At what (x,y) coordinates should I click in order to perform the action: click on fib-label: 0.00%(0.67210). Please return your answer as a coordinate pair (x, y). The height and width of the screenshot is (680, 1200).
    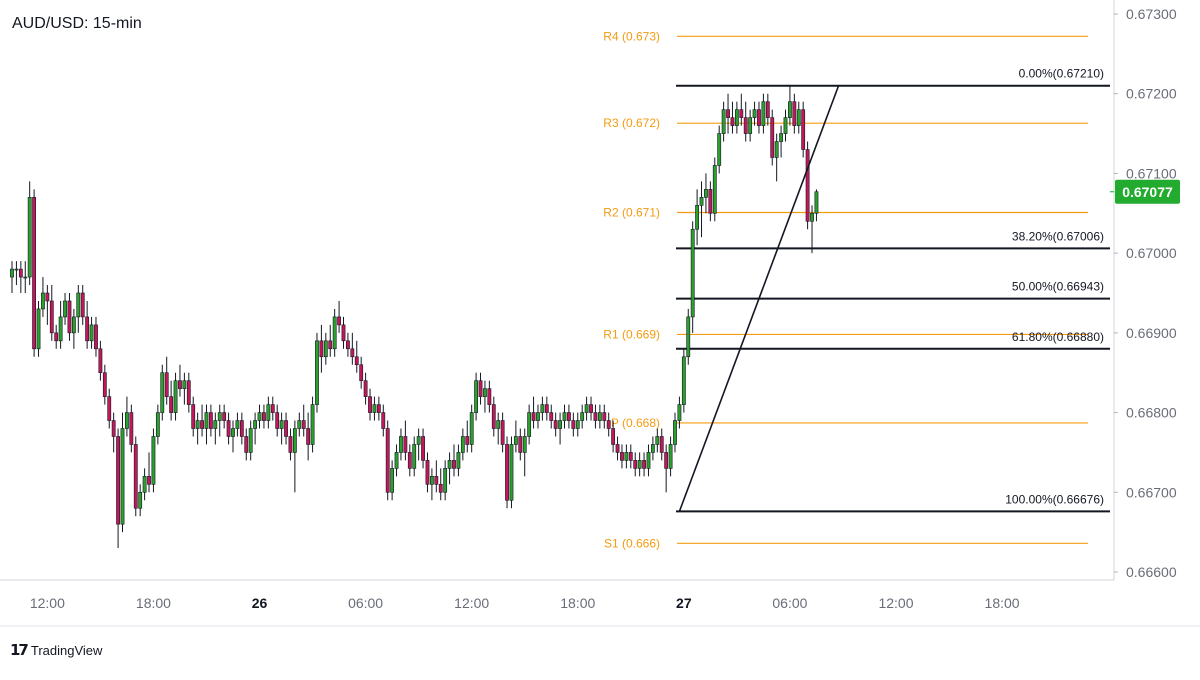
    Looking at the image, I should click on (1061, 74).